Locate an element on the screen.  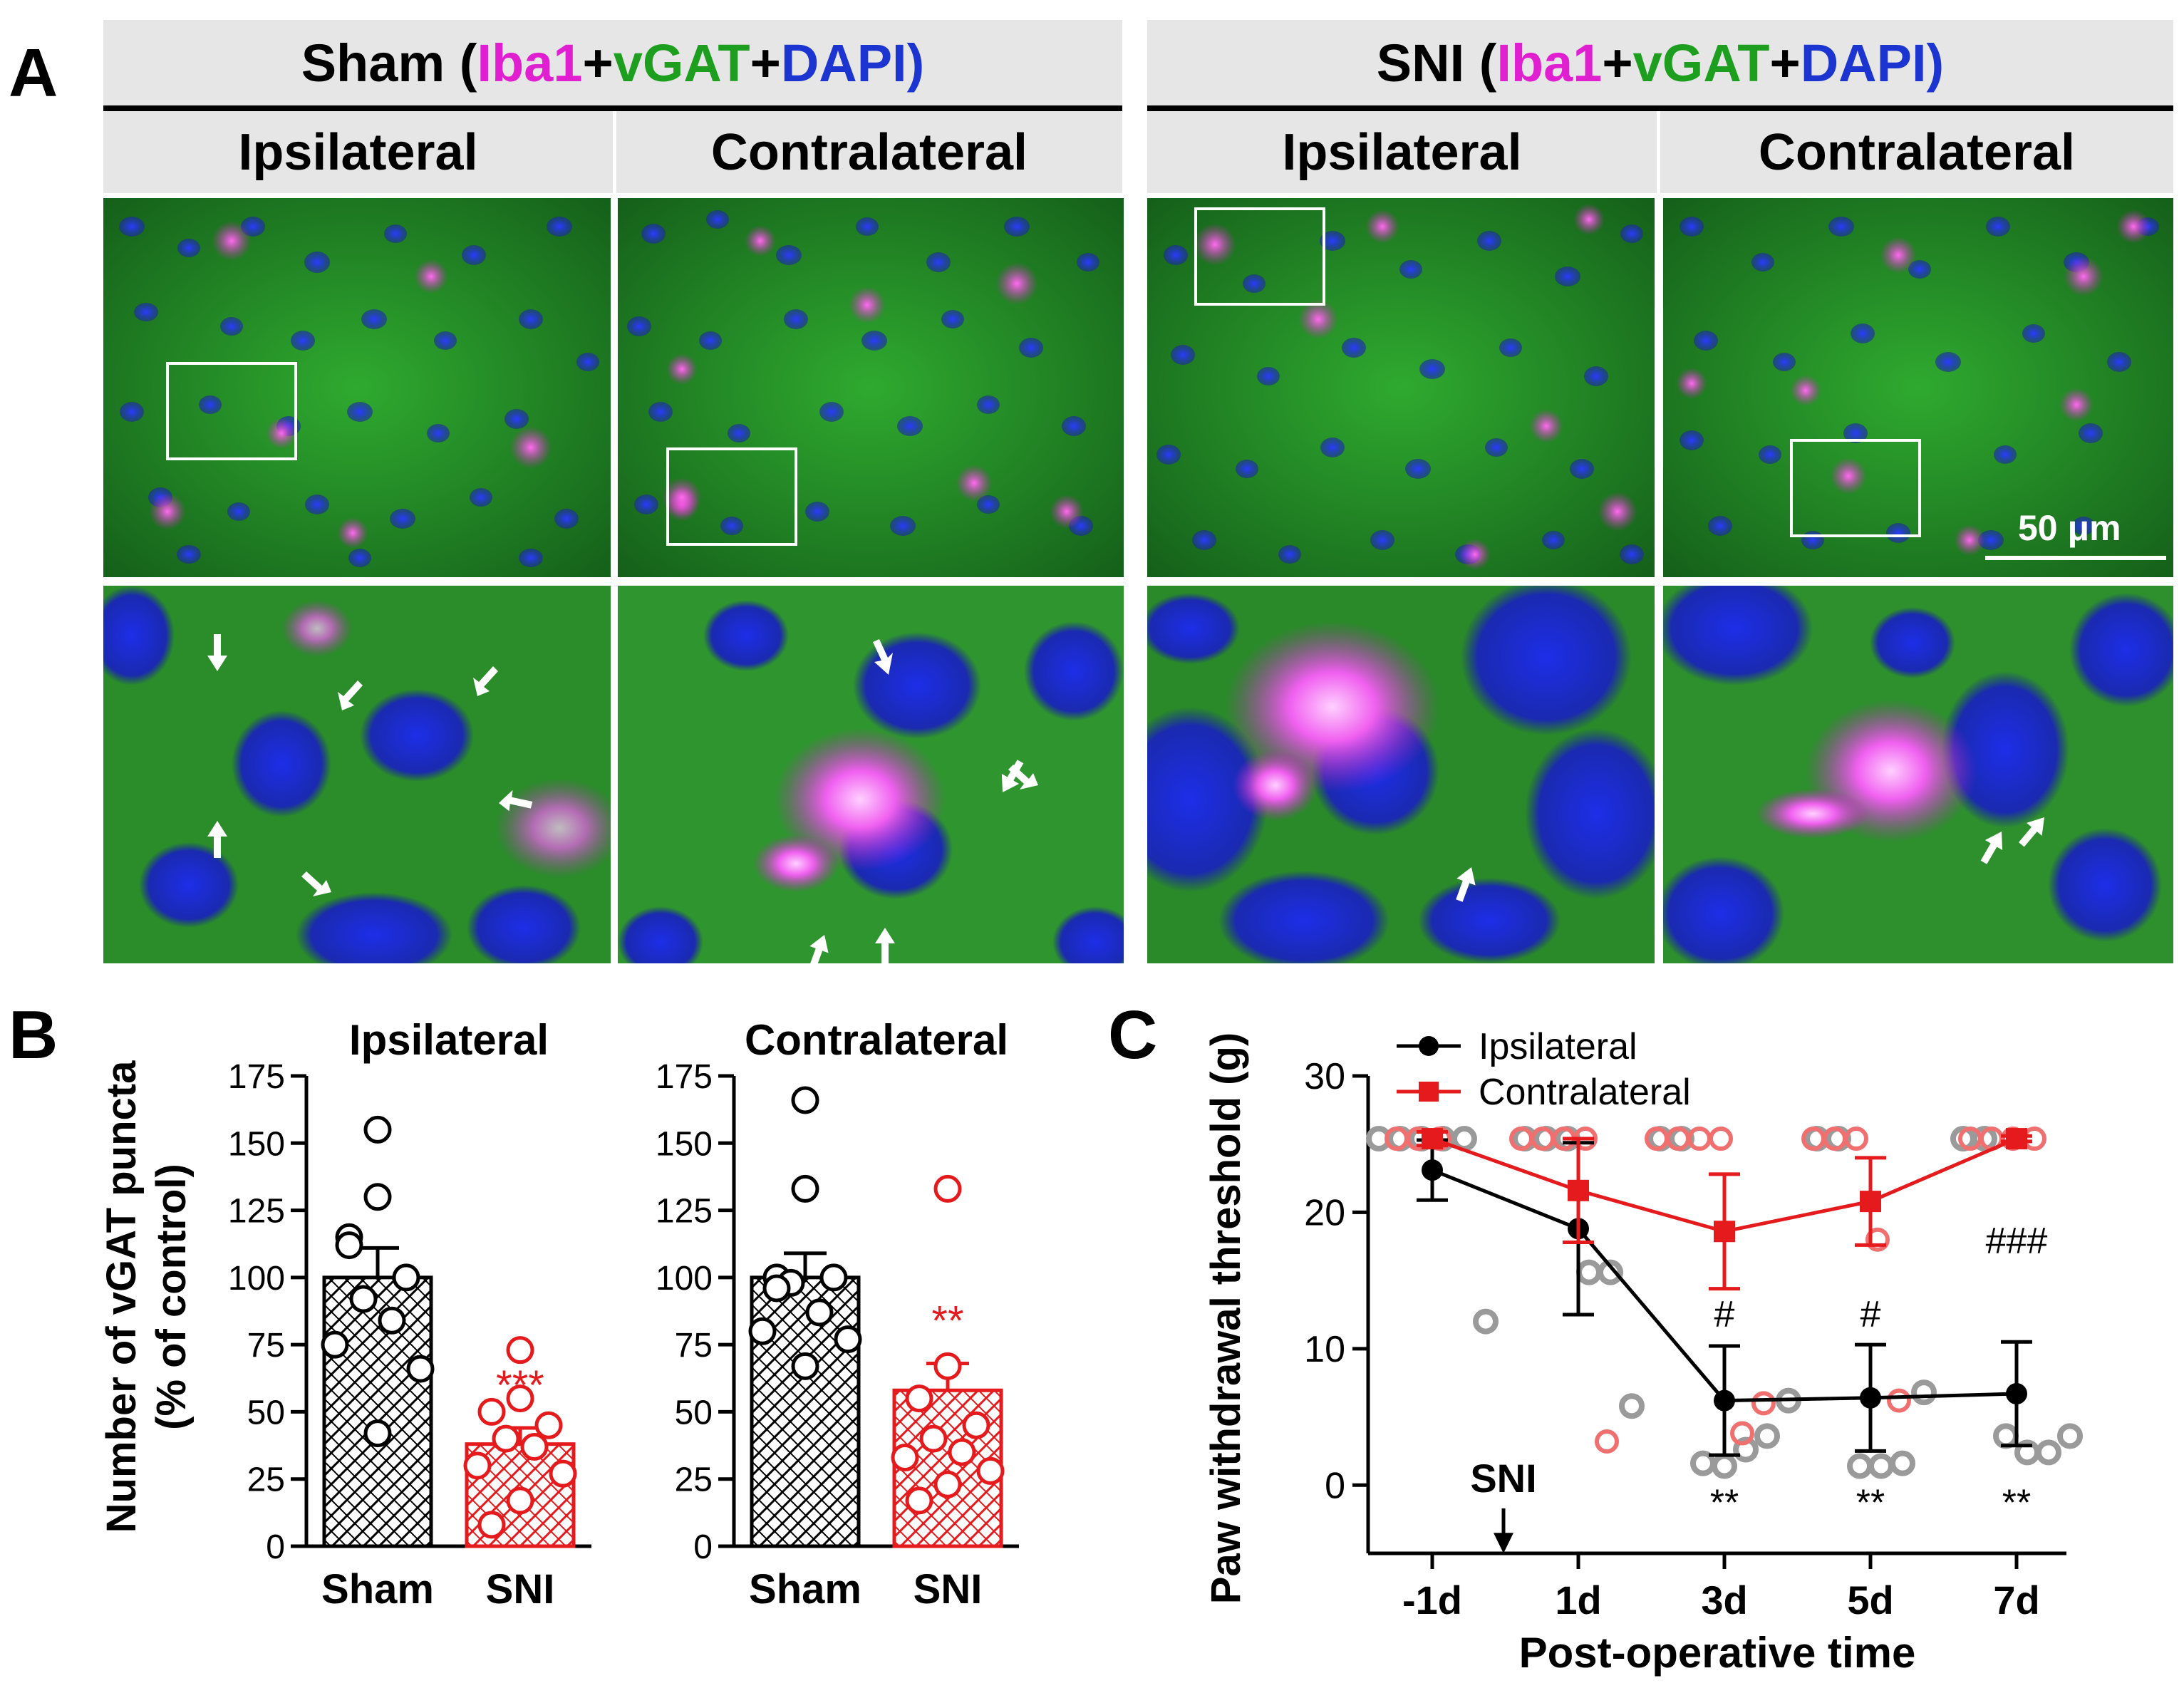
ylabel-svg: Number of vGAT puncta (% of control) is located at coordinates (146, 1296).